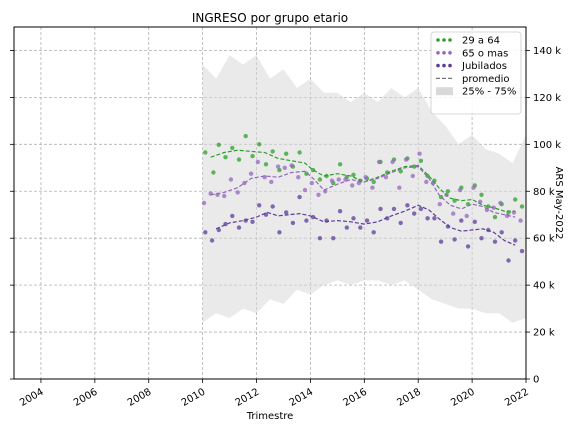  What do you see at coordinates (489, 92) in the screenshot?
I see `legend-label-25-75-: 25% - 75%` at bounding box center [489, 92].